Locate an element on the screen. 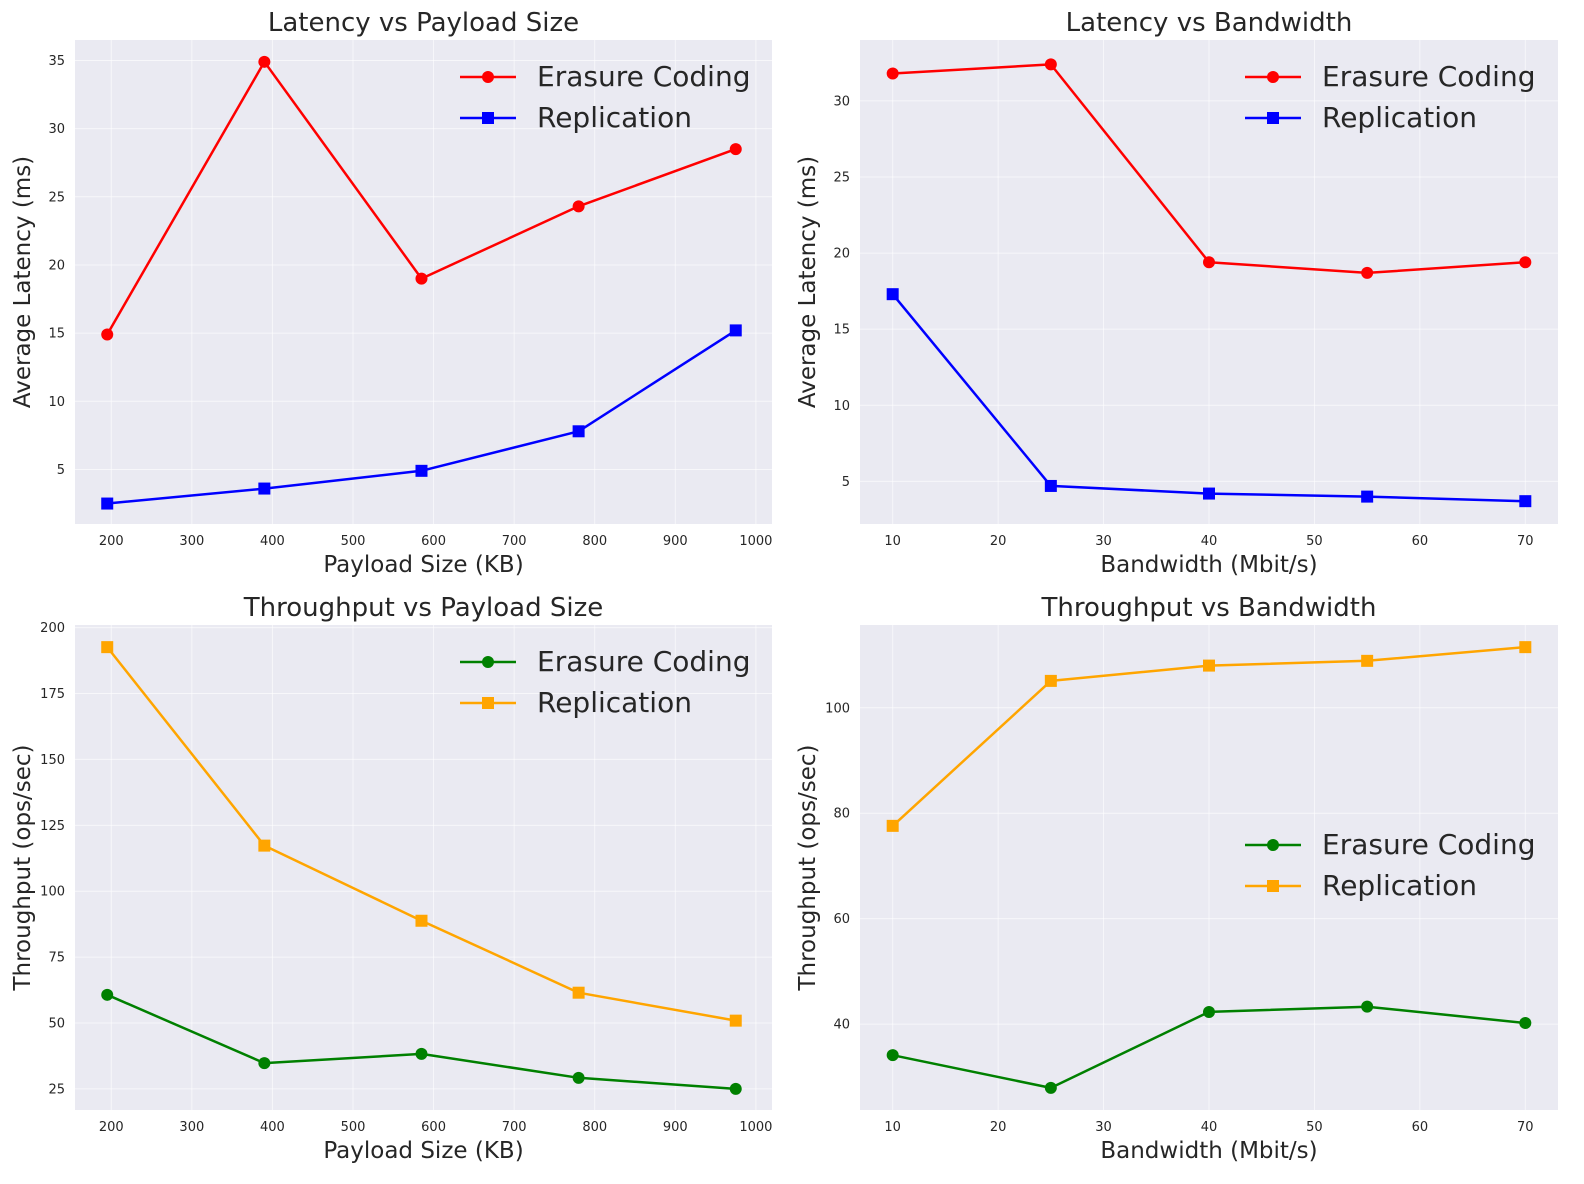  x-axis-label: Payload Size (KB) is located at coordinates (423, 565).